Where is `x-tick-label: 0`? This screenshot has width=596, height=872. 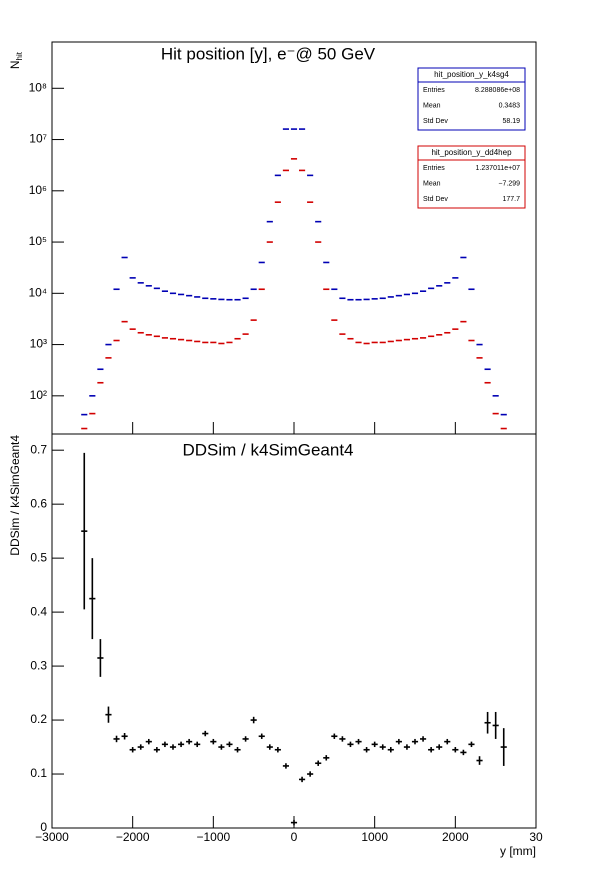
x-tick-label: 0 is located at coordinates (294, 837).